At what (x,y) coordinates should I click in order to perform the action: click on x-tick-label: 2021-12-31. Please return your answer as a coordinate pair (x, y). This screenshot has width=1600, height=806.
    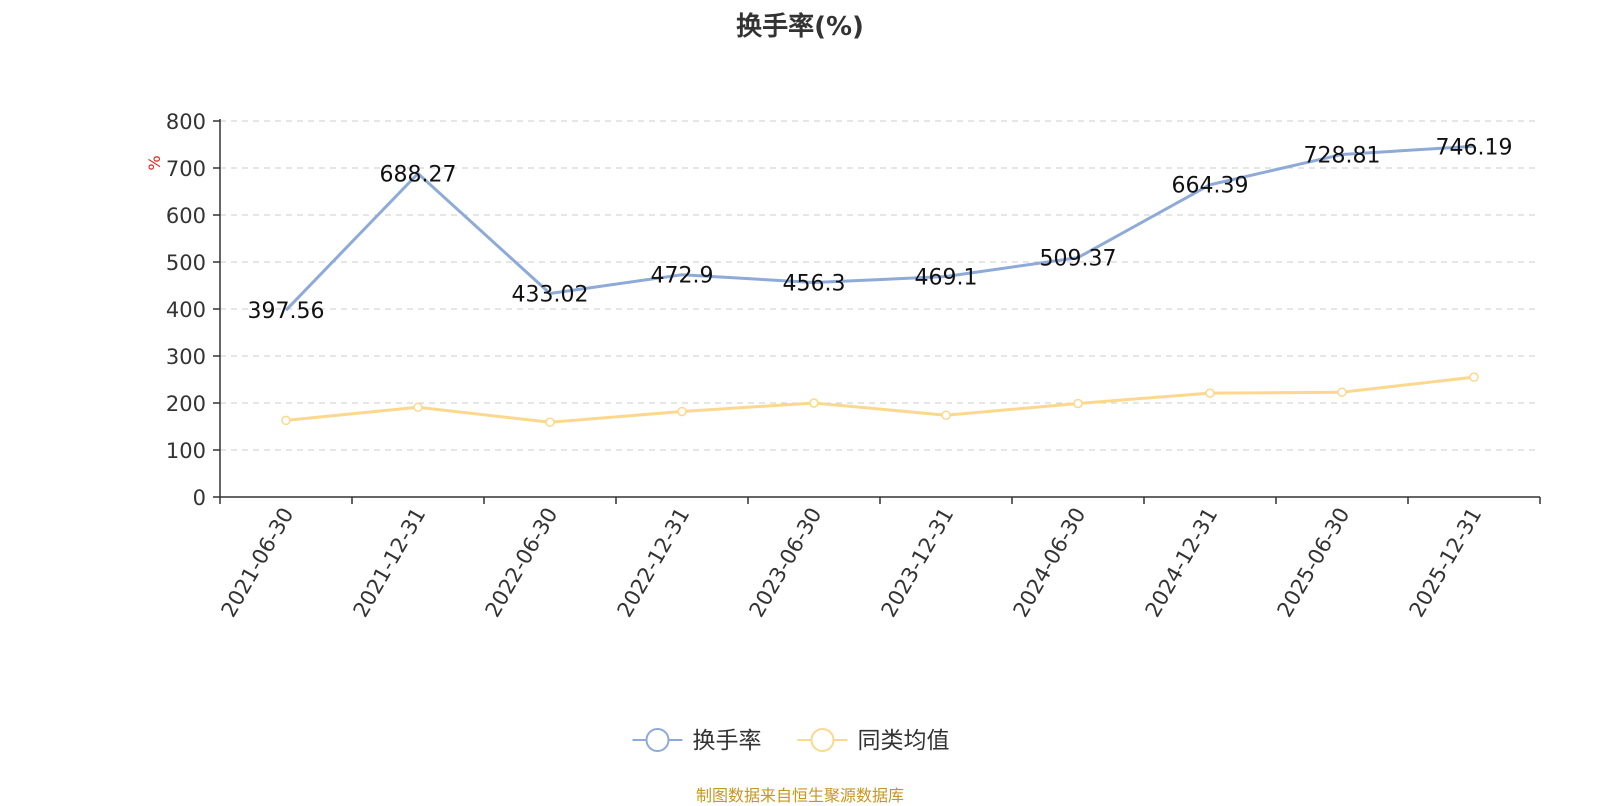
    Looking at the image, I should click on (390, 563).